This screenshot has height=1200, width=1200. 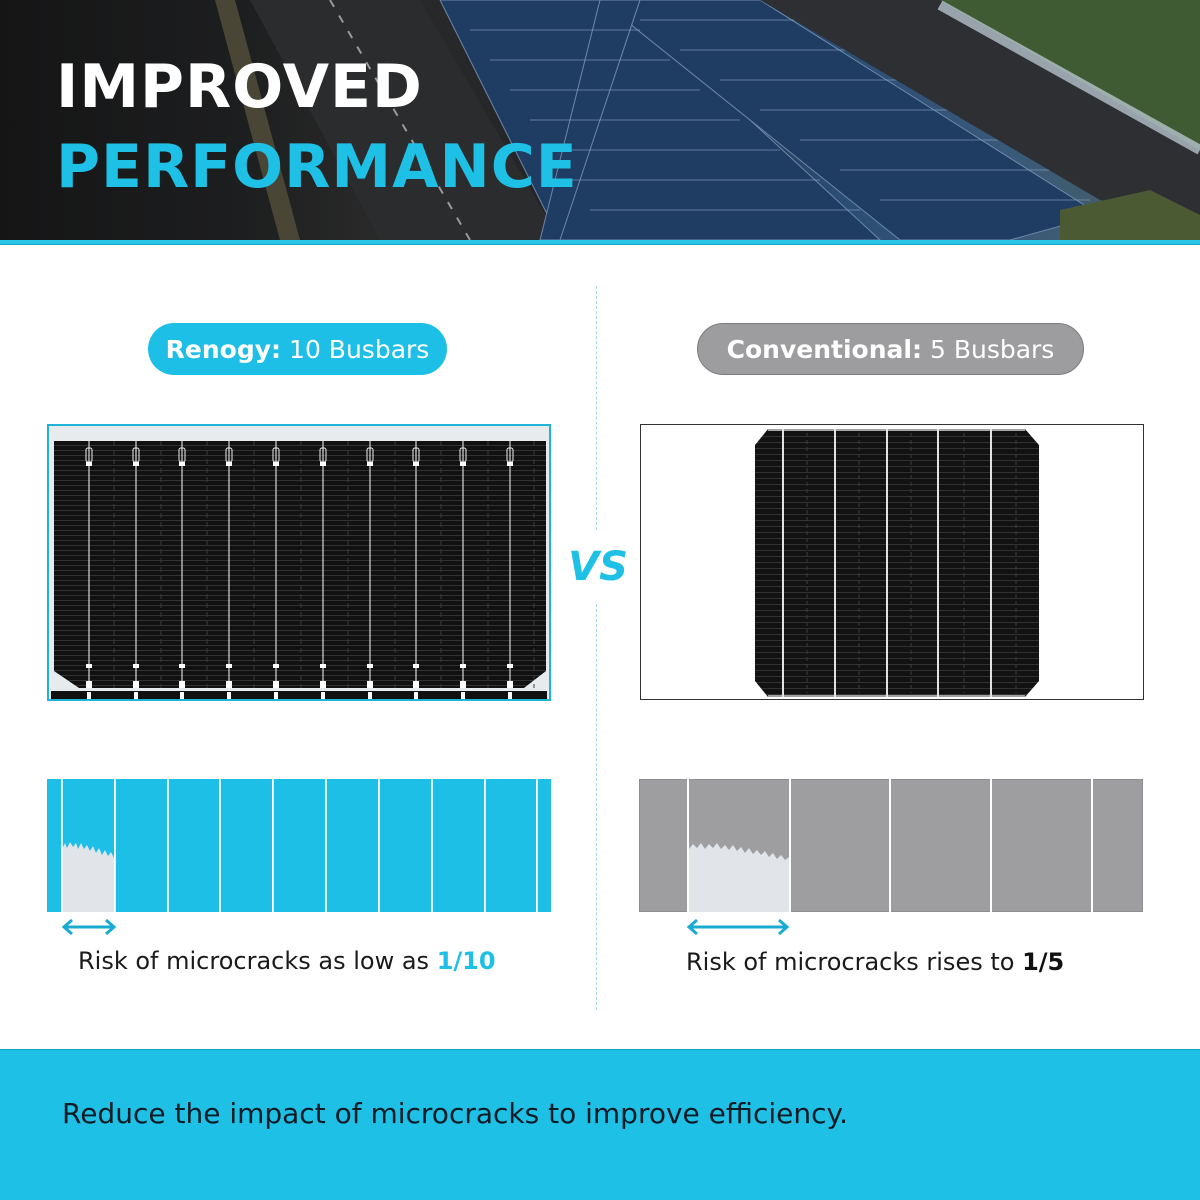 I want to click on conventional-microcrack-diagram, so click(x=891, y=845).